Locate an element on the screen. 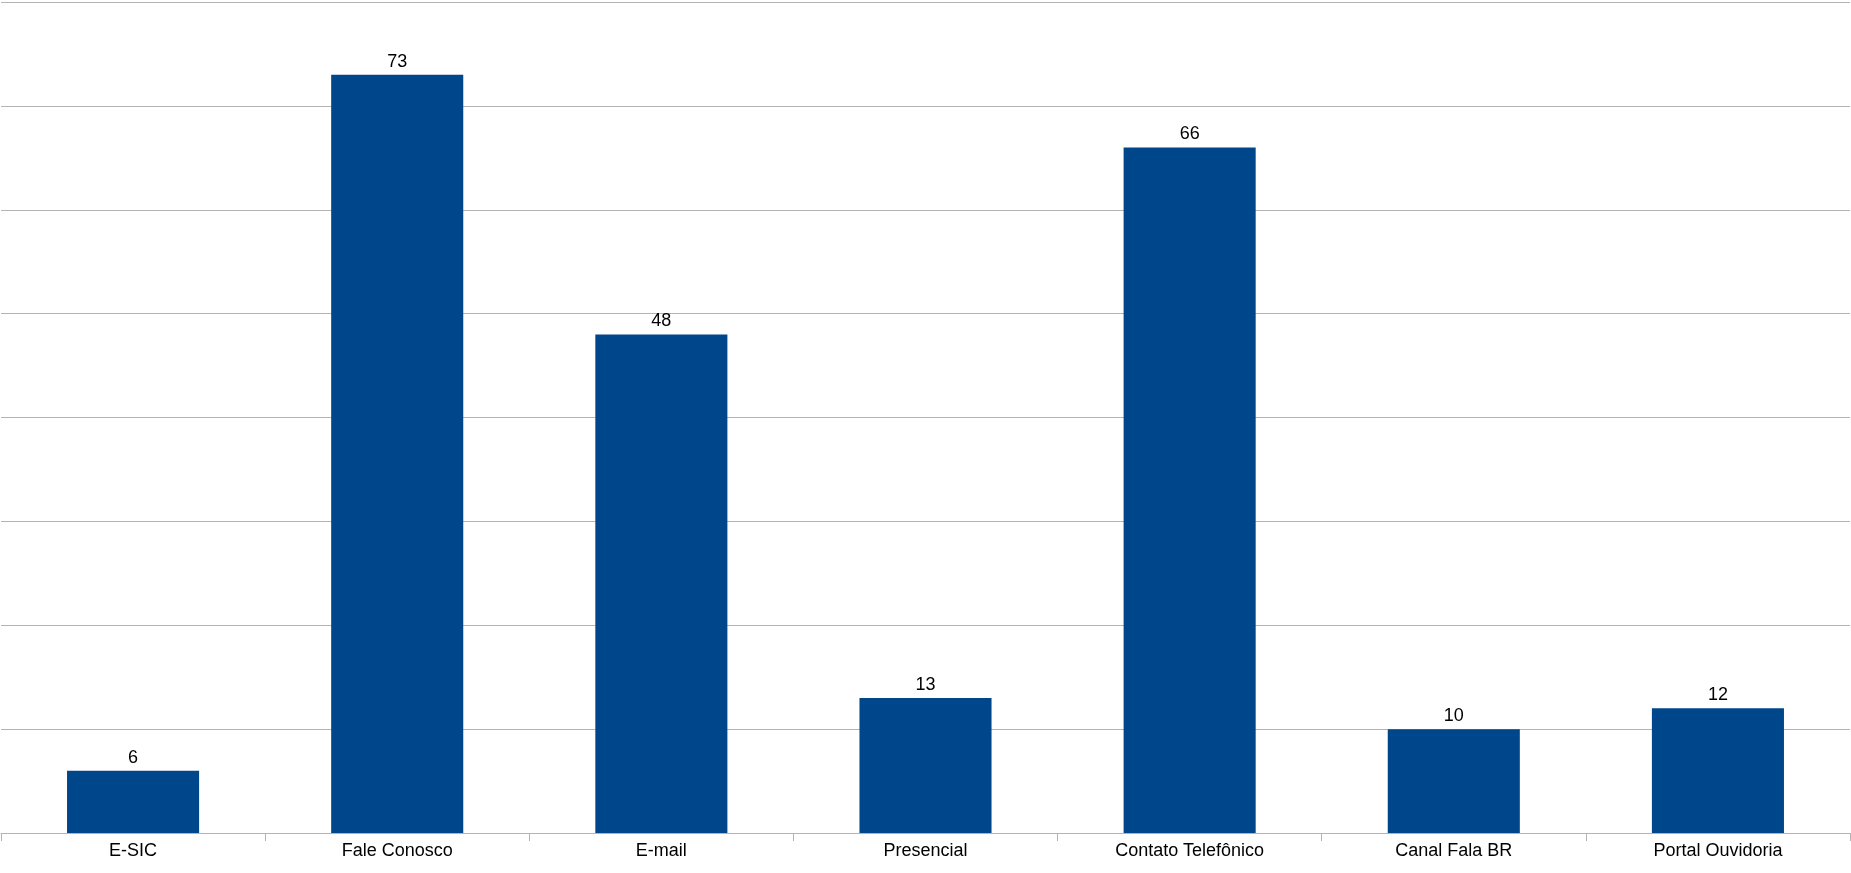 This screenshot has width=1851, height=873. data-label: 12 is located at coordinates (1717, 694).